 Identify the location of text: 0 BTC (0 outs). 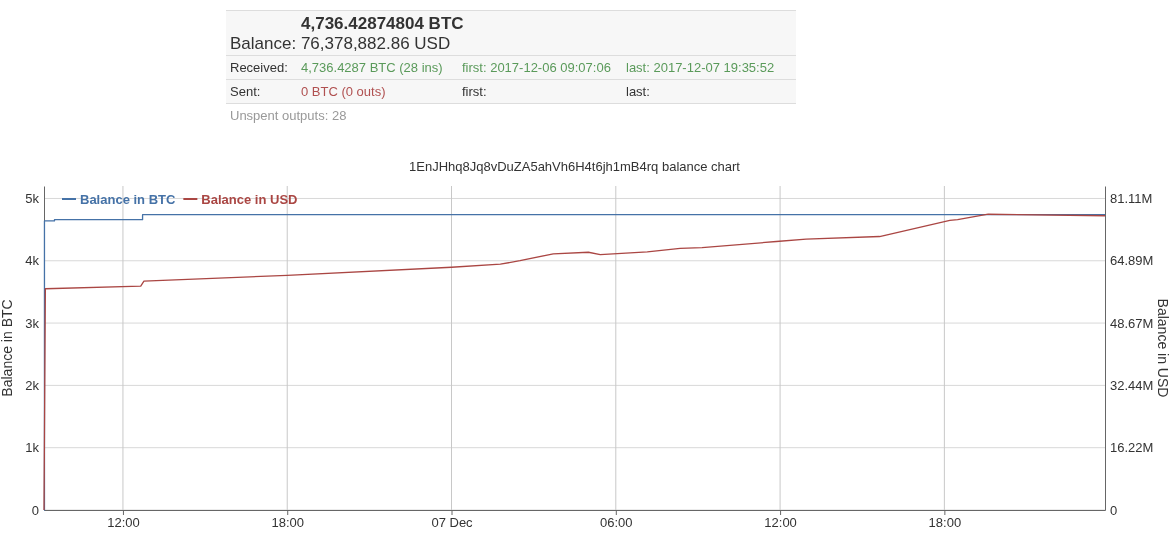
(343, 91).